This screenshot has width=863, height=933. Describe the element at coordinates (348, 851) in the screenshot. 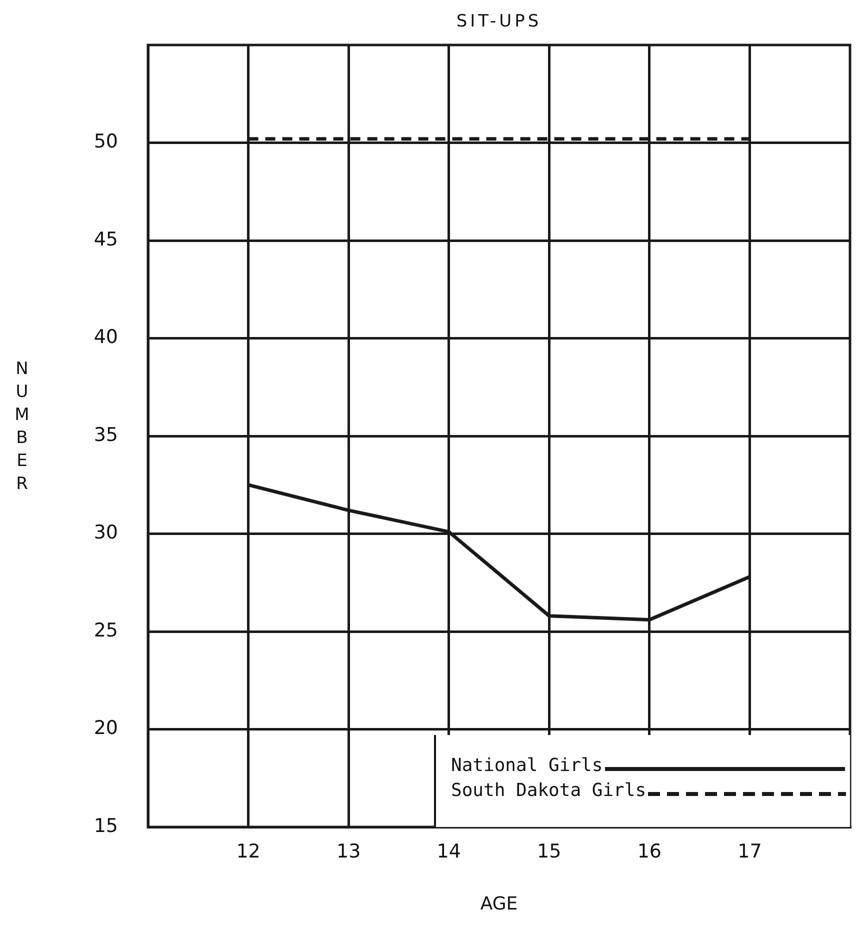

I see `x-tick-label: 13` at that location.